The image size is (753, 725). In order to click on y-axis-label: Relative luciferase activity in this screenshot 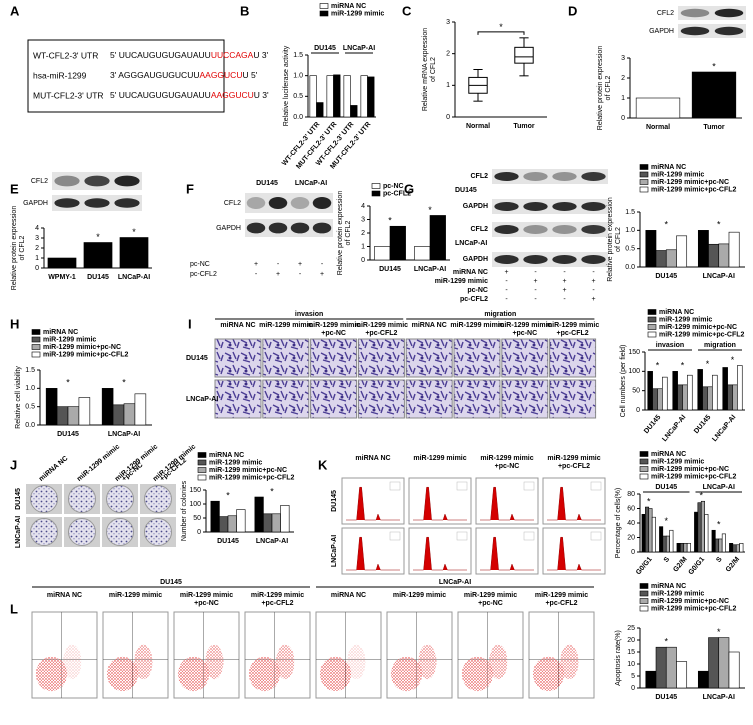, I will do `click(286, 85)`.